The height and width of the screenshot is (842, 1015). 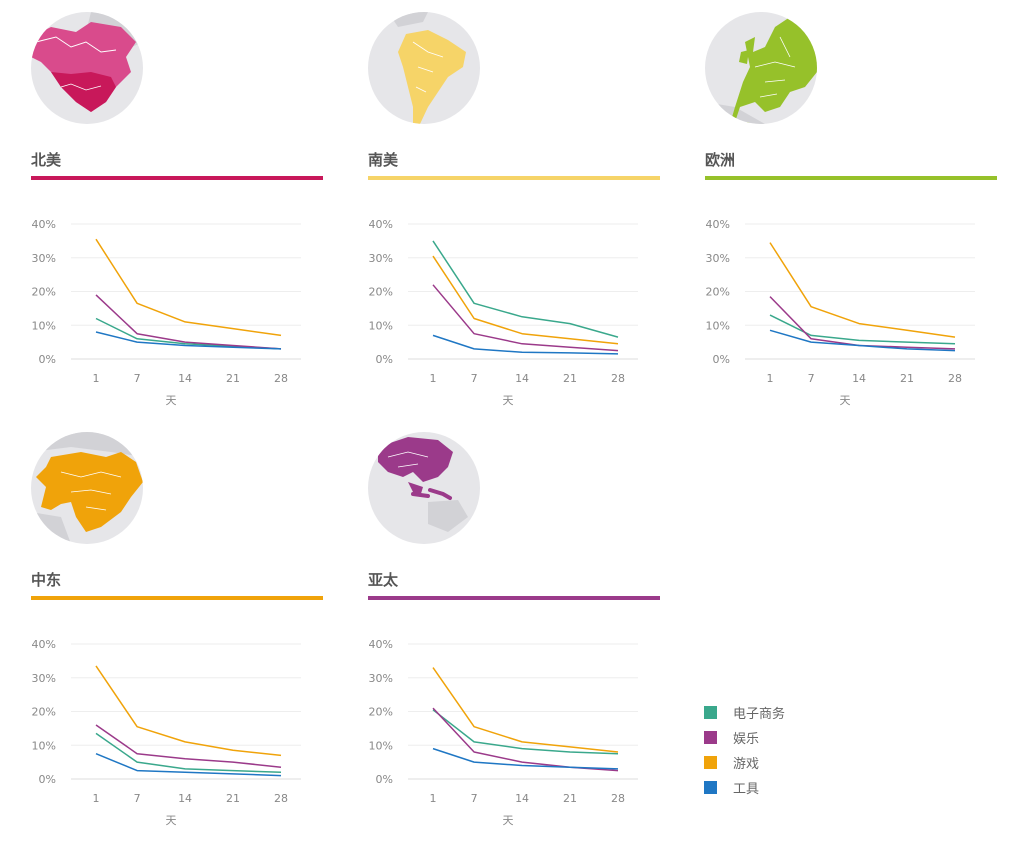 I want to click on legend-label: 工具, so click(x=746, y=789).